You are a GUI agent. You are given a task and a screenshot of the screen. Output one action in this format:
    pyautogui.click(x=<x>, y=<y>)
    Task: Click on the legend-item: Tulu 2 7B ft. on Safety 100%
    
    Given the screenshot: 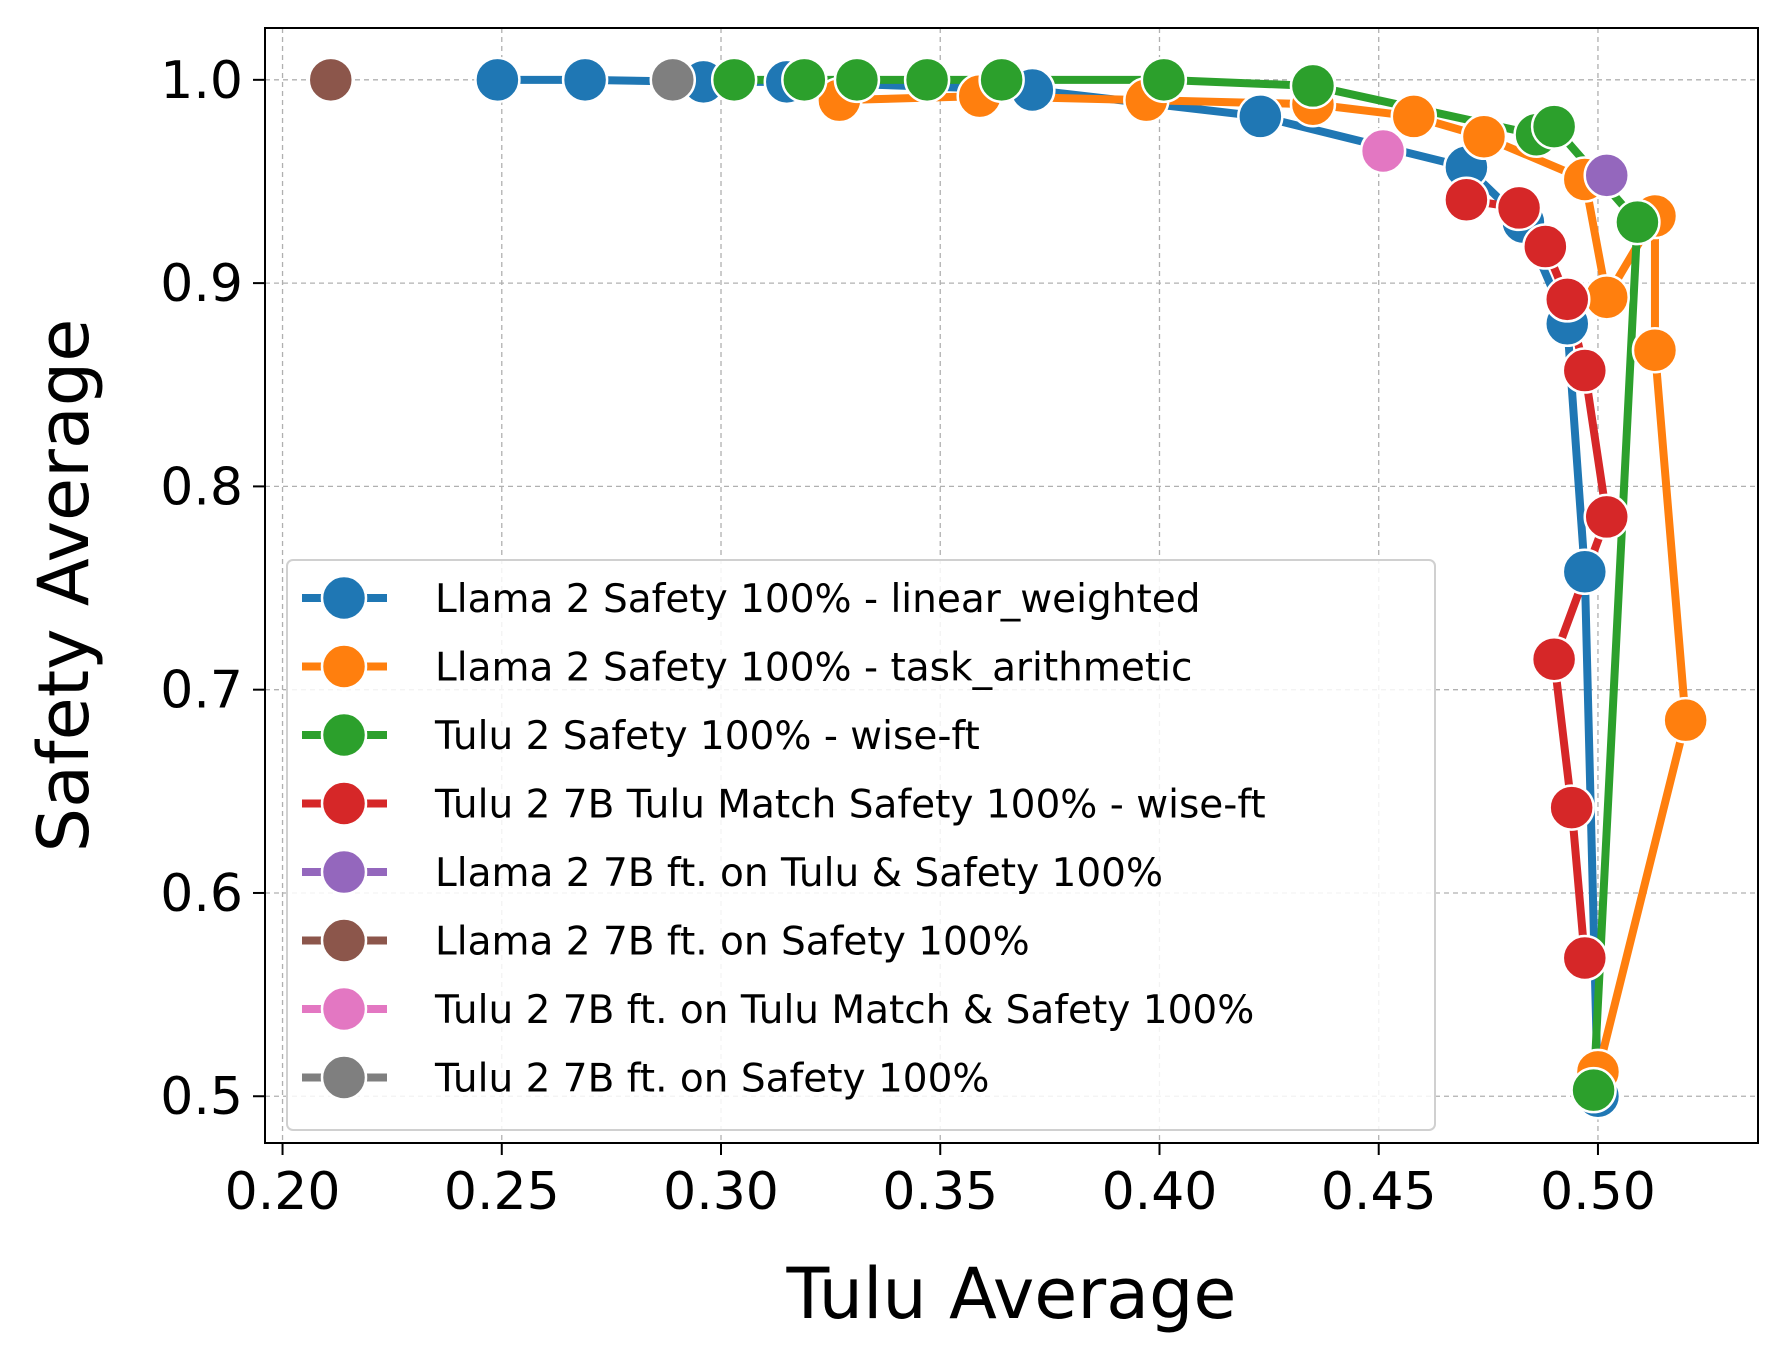 What is the action you would take?
    pyautogui.click(x=646, y=1078)
    